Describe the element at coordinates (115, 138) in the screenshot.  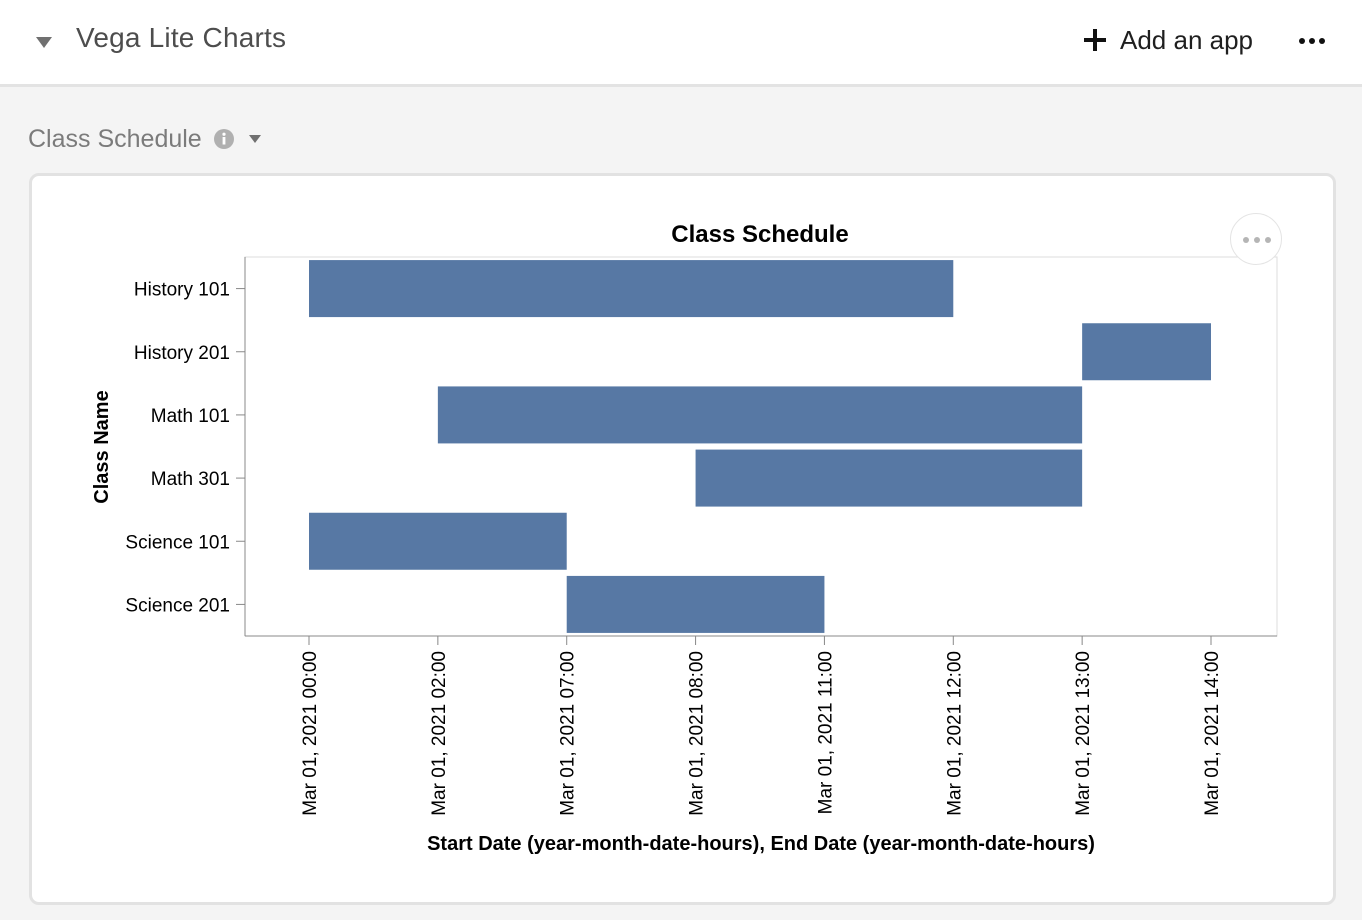
I see `block-title: Class Schedule` at that location.